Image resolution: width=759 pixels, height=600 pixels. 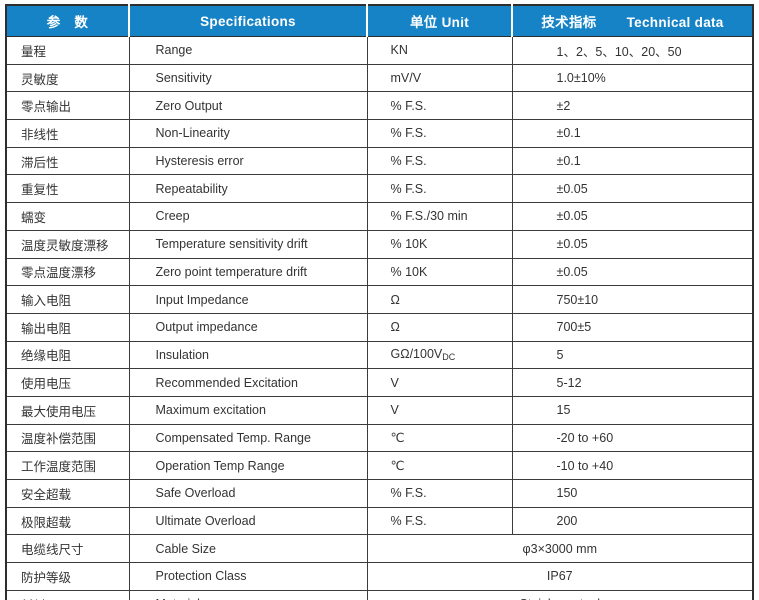 What do you see at coordinates (67, 299) in the screenshot?
I see `param-cn: 输入电阻` at bounding box center [67, 299].